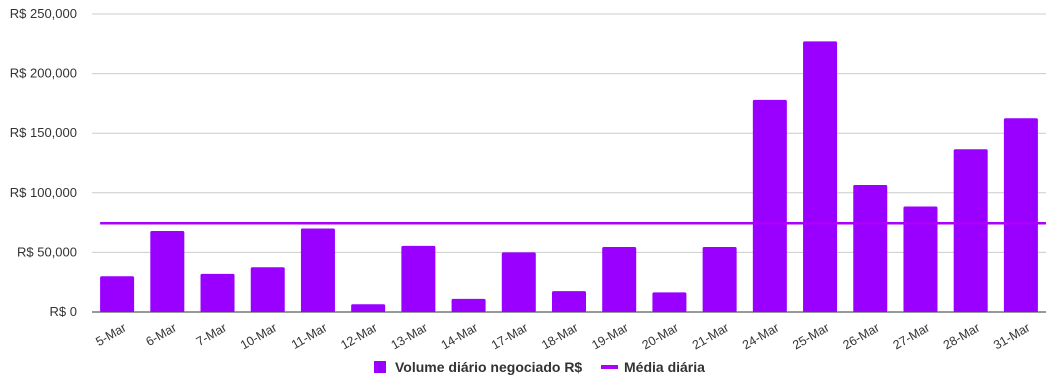 Image resolution: width=1057 pixels, height=375 pixels. Describe the element at coordinates (43, 13) in the screenshot. I see `y-tick-label: R$ 250,000` at that location.